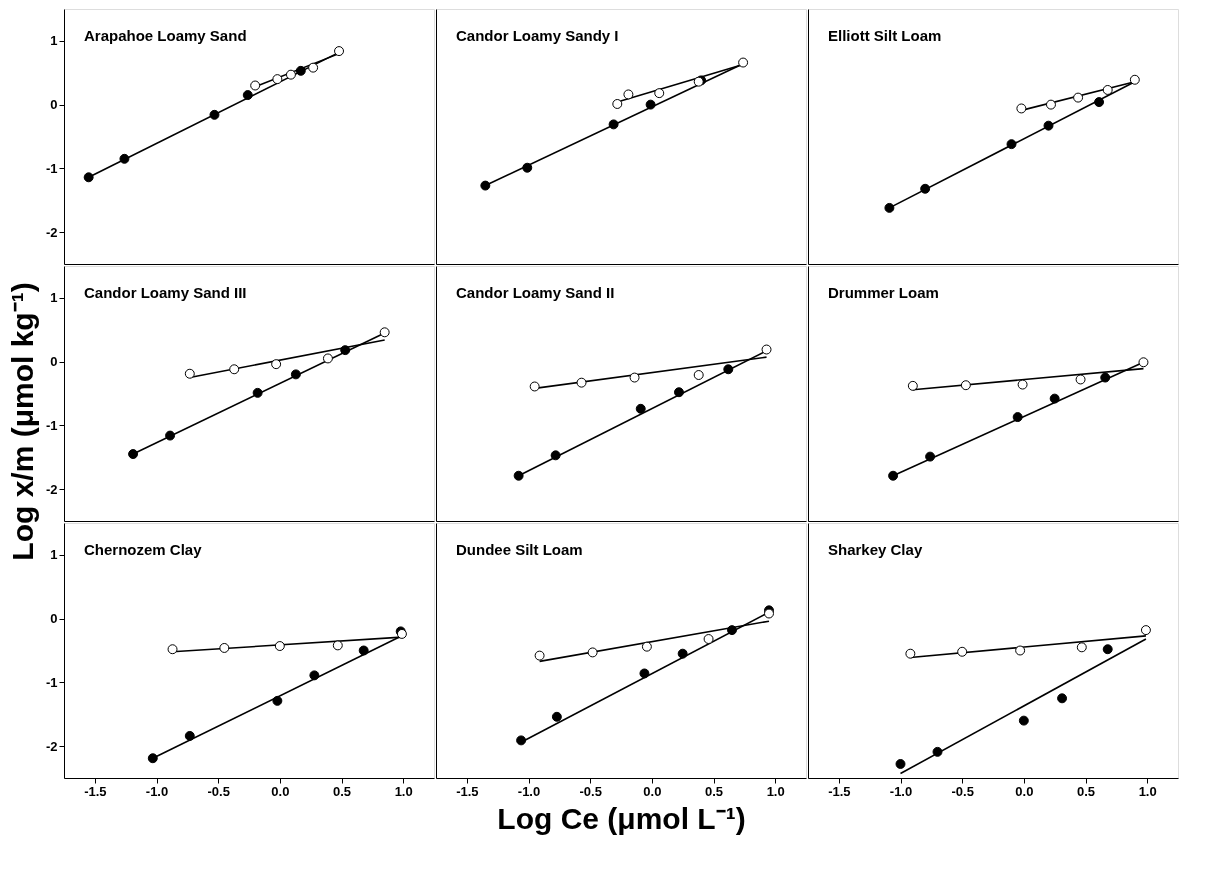 The width and height of the screenshot is (1215, 888). Describe the element at coordinates (883, 292) in the screenshot. I see `text: Drummer Loam` at that location.